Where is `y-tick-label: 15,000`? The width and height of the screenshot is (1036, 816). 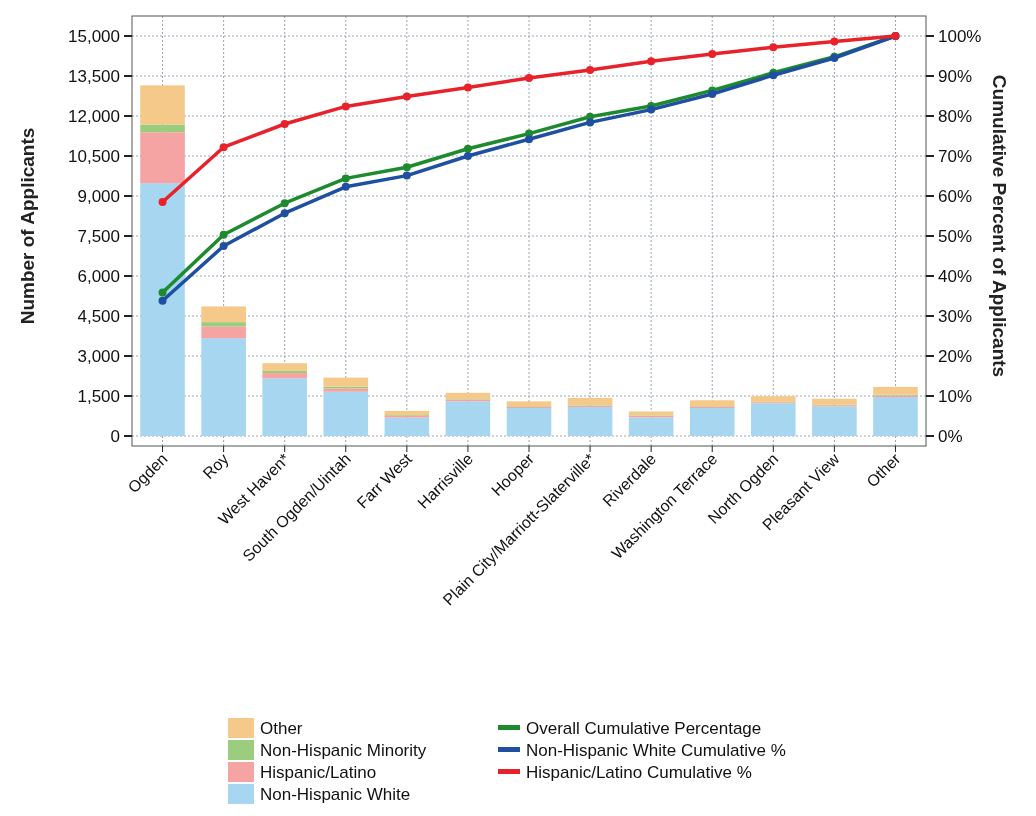 y-tick-label: 15,000 is located at coordinates (94, 36).